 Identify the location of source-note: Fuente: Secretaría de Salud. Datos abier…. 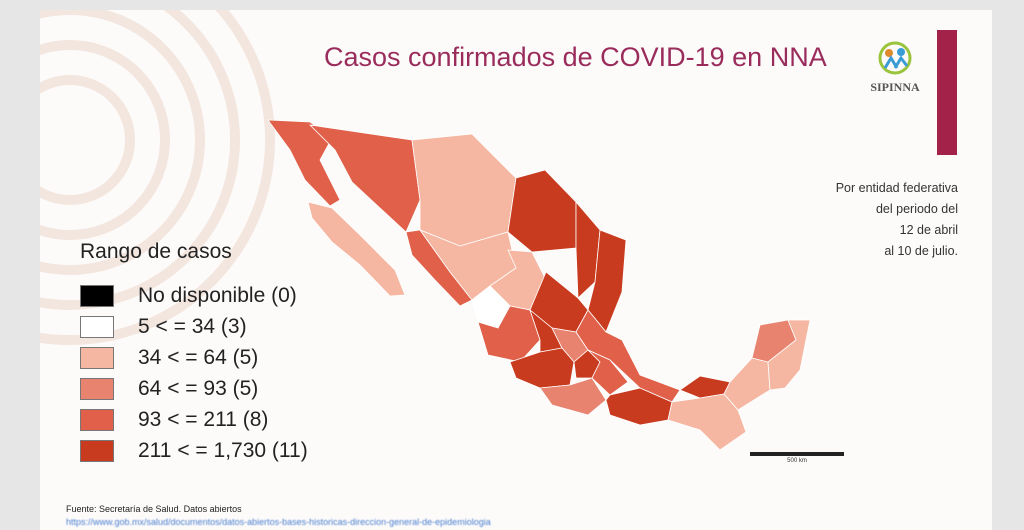
(154, 509).